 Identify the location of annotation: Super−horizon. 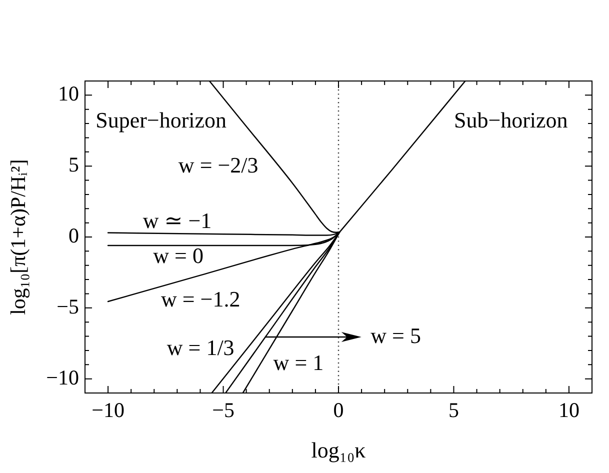
(161, 119).